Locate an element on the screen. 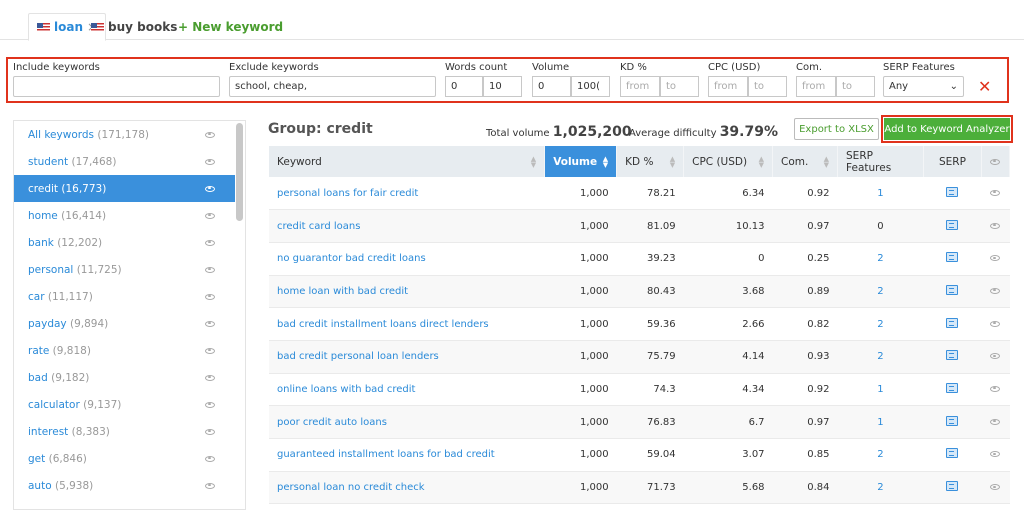 This screenshot has height=510, width=1024. kd-to-input: to is located at coordinates (679, 86).